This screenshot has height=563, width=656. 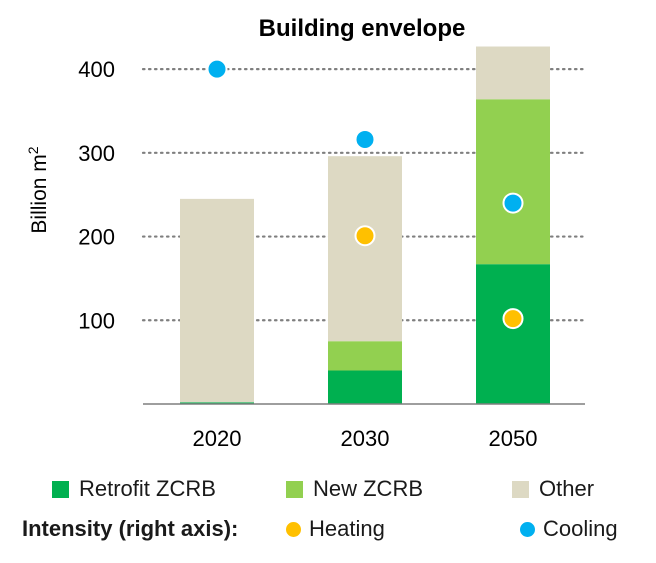 I want to click on legend-label-cooling: Cooling, so click(x=580, y=528).